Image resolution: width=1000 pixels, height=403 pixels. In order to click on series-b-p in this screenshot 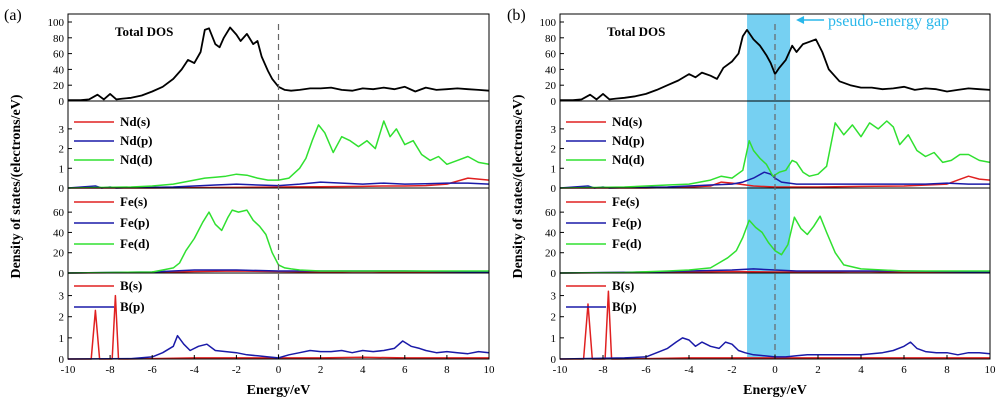, I will do `click(278, 347)`.